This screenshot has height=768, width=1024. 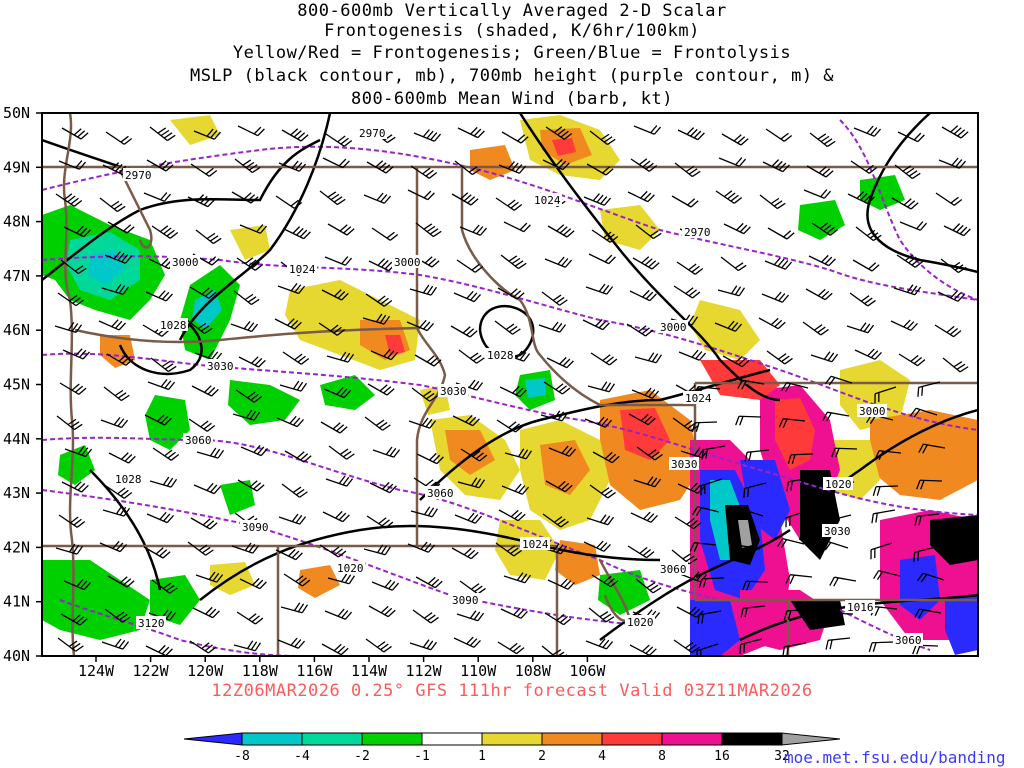 What do you see at coordinates (722, 756) in the screenshot?
I see `colorbar-label: 16` at bounding box center [722, 756].